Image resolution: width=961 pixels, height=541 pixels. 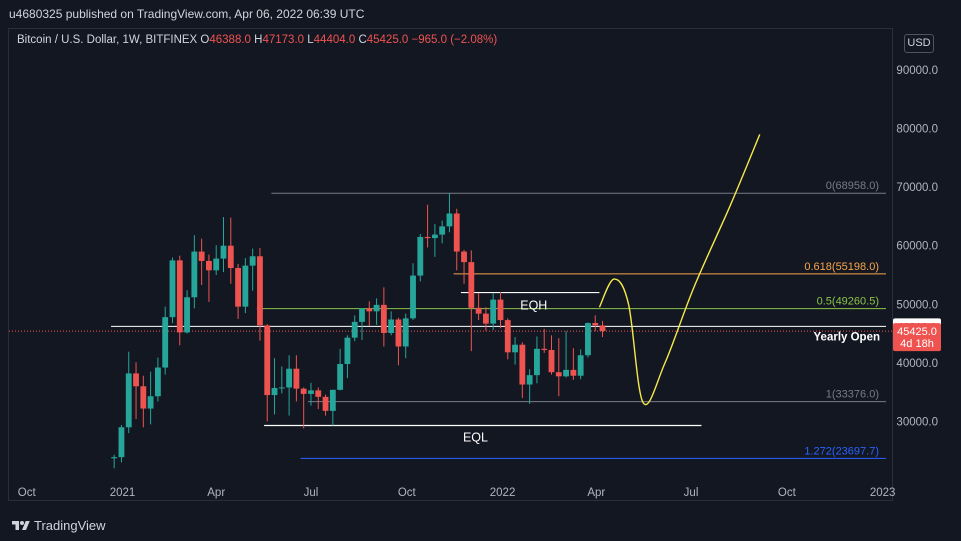 What do you see at coordinates (917, 422) in the screenshot?
I see `y-tick-label: 30000.0` at bounding box center [917, 422].